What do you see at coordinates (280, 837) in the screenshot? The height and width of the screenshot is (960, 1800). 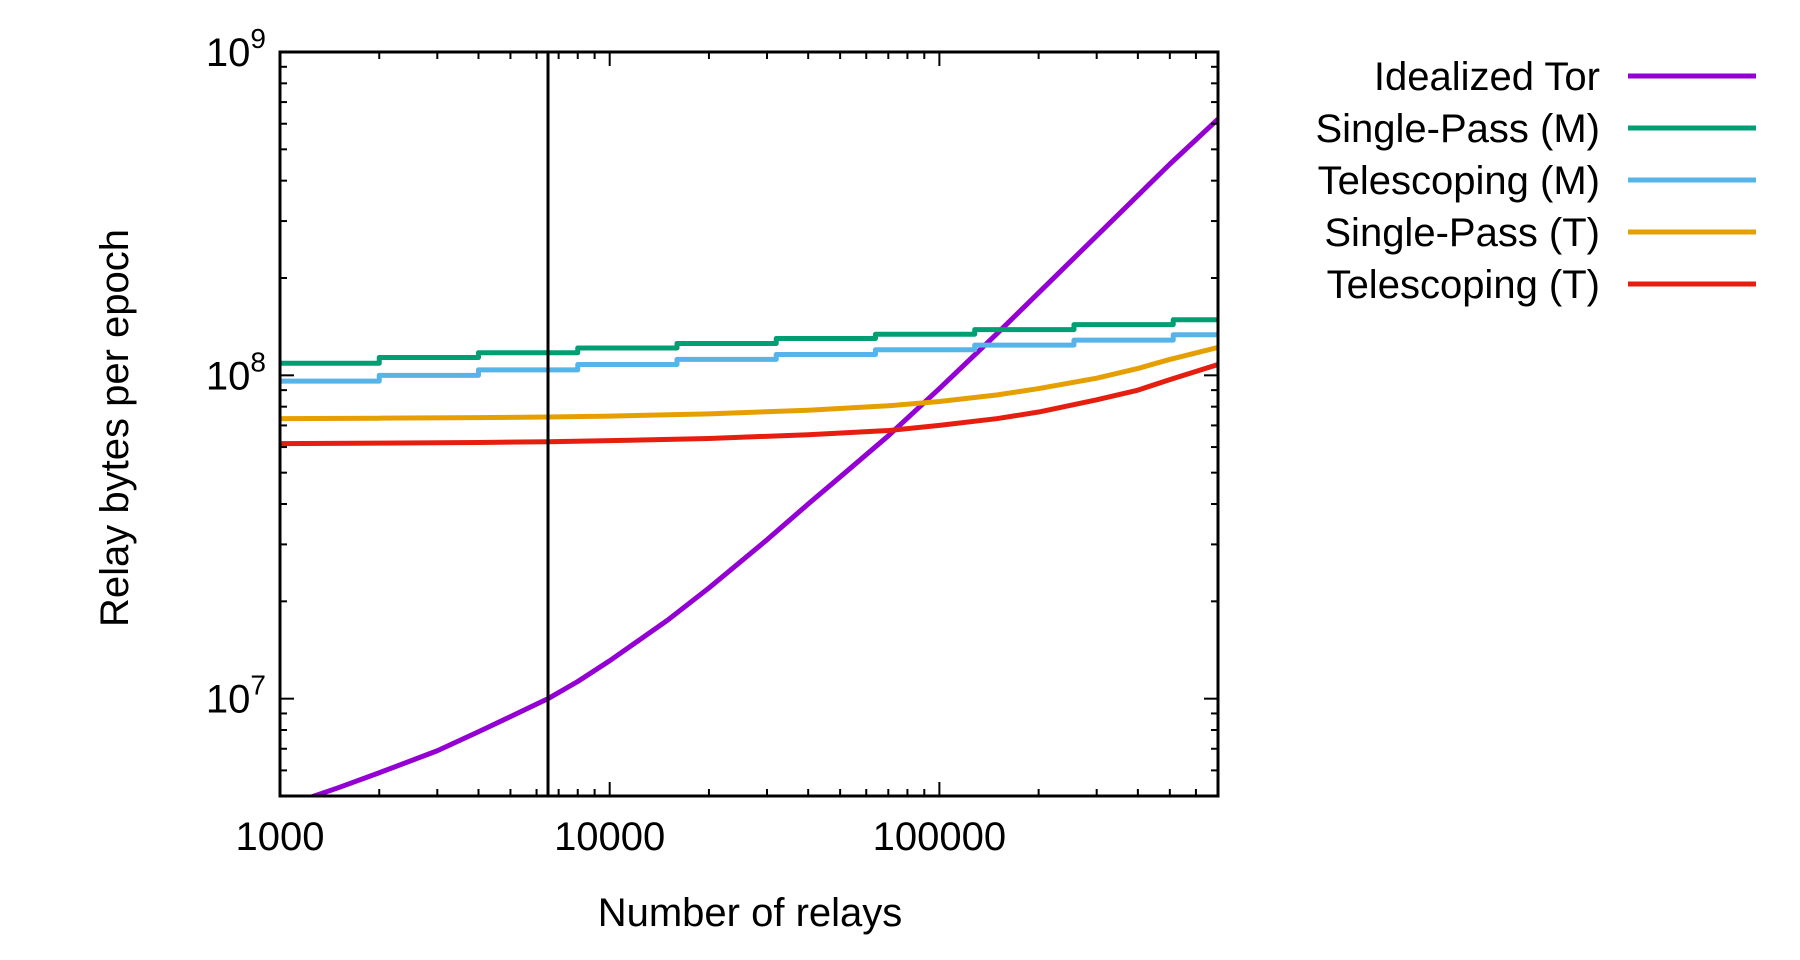 I see `x-tick-label: 1000` at bounding box center [280, 837].